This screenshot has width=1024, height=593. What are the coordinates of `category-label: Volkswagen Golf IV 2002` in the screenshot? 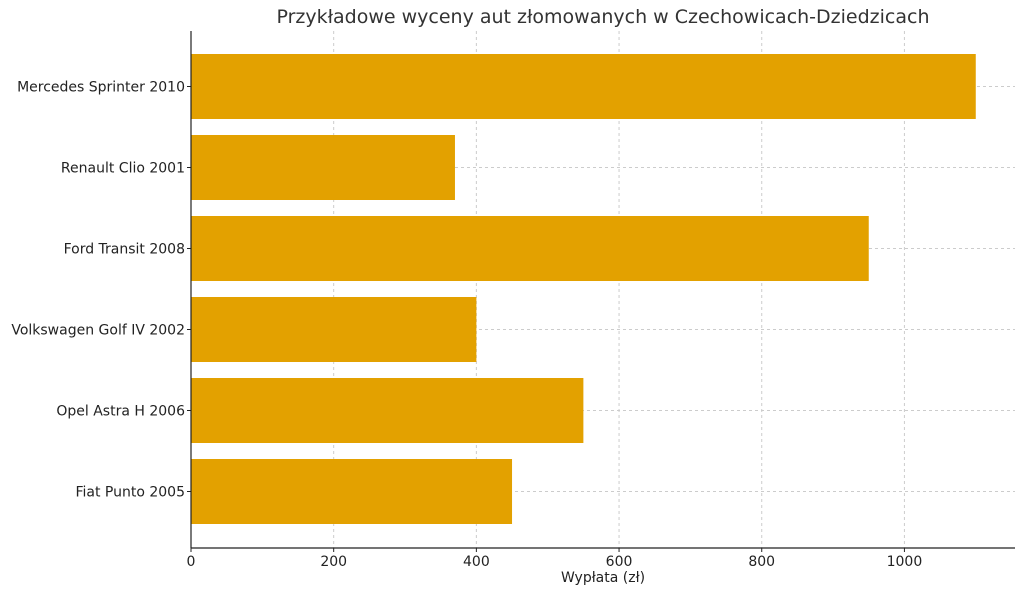 It's located at (98, 331).